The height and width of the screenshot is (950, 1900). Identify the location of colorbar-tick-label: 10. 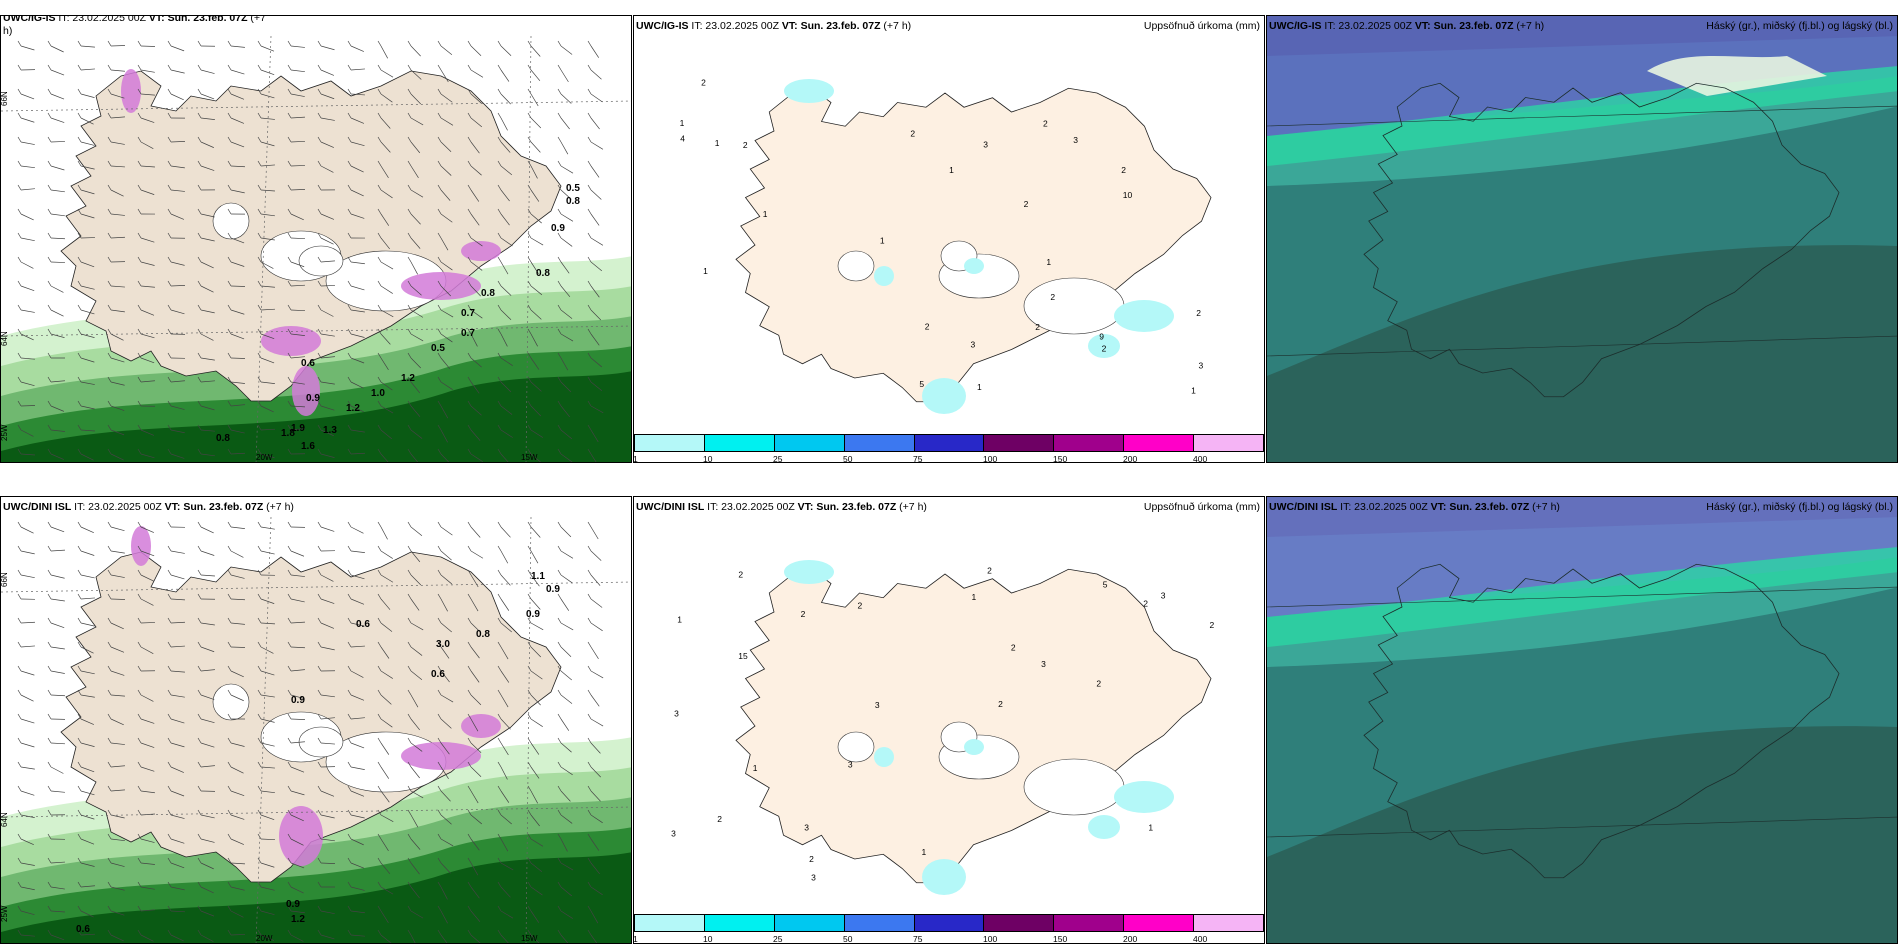
(708, 939).